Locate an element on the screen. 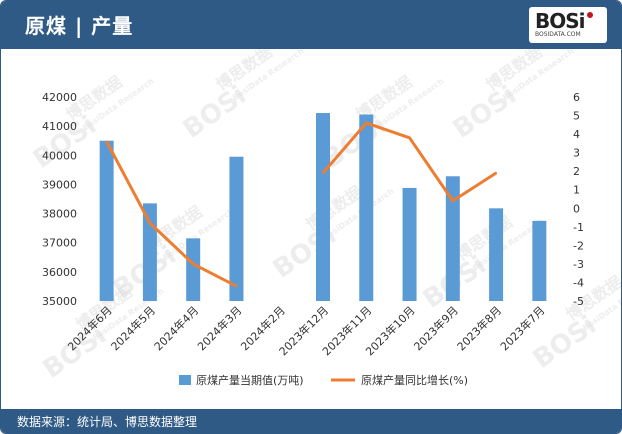 This screenshot has width=622, height=434. brand-logo: BOSi BOSIDATA.COM is located at coordinates (568, 25).